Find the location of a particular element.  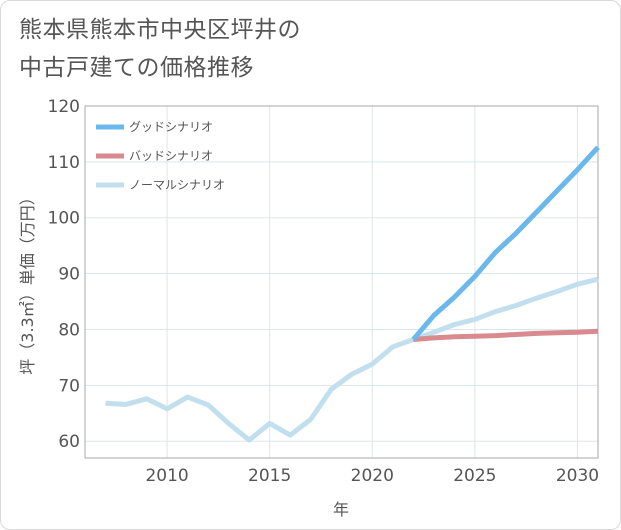

legend-label-bad: バッドシナリオ is located at coordinates (171, 156).